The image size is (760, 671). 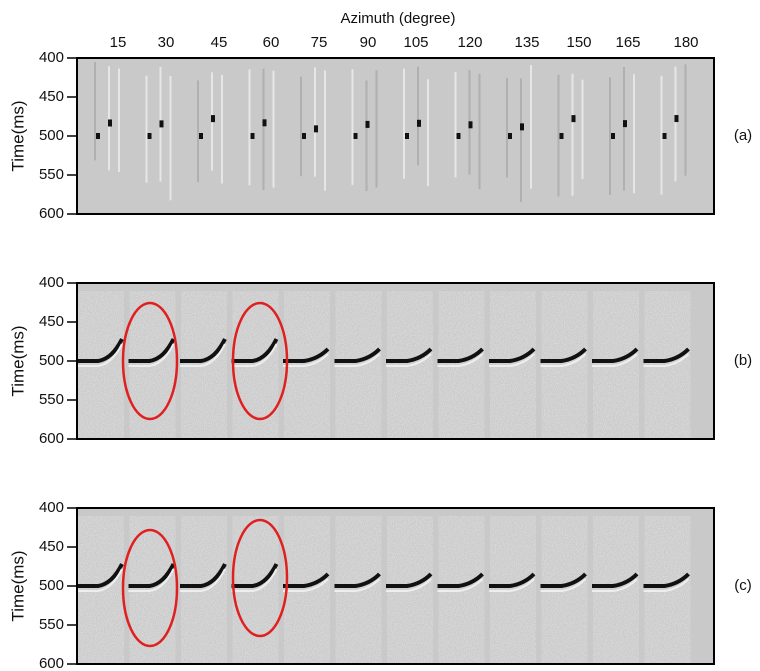 I want to click on panel-label: (c), so click(x=743, y=585).